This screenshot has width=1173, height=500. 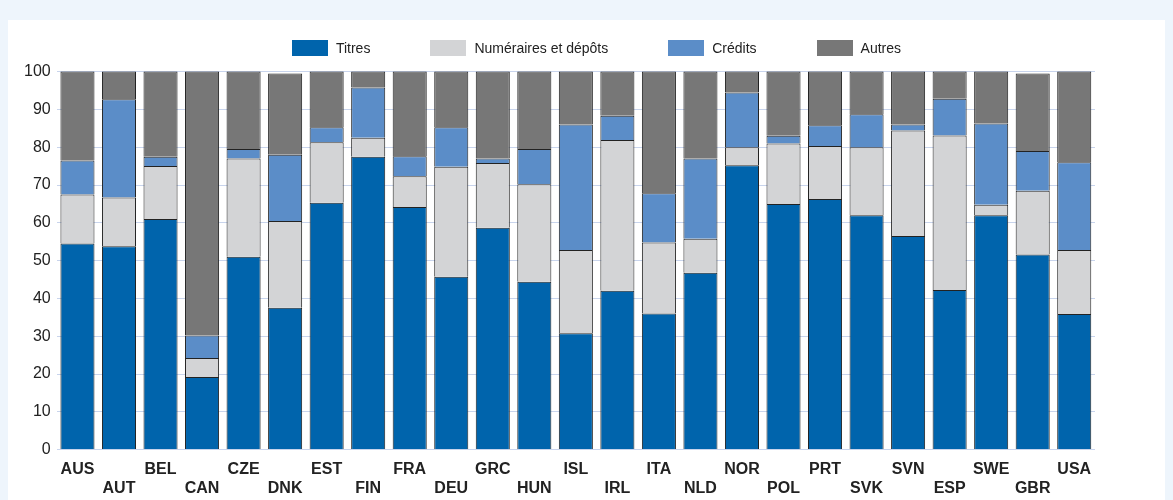 I want to click on x-tick-label: SWE, so click(x=991, y=468).